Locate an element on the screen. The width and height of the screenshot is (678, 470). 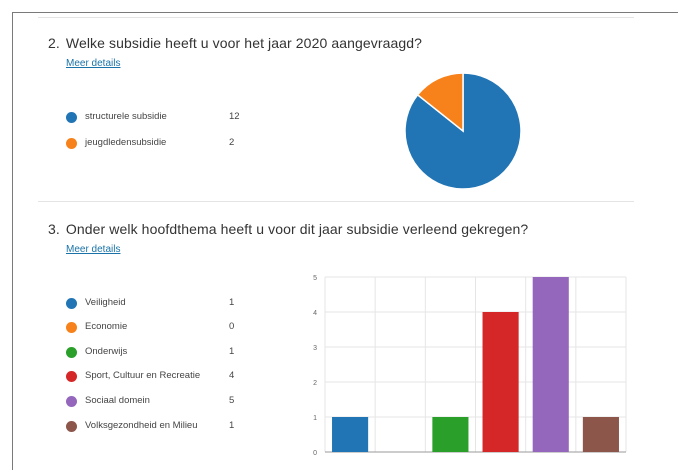
pie-slice is located at coordinates (440, 102).